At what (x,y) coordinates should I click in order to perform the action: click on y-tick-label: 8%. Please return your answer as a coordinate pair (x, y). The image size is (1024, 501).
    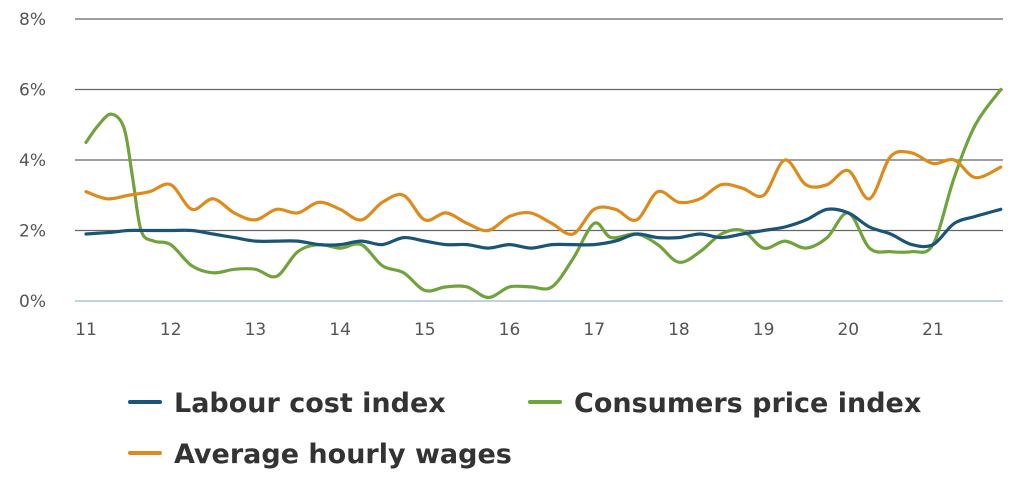
    Looking at the image, I should click on (32, 20).